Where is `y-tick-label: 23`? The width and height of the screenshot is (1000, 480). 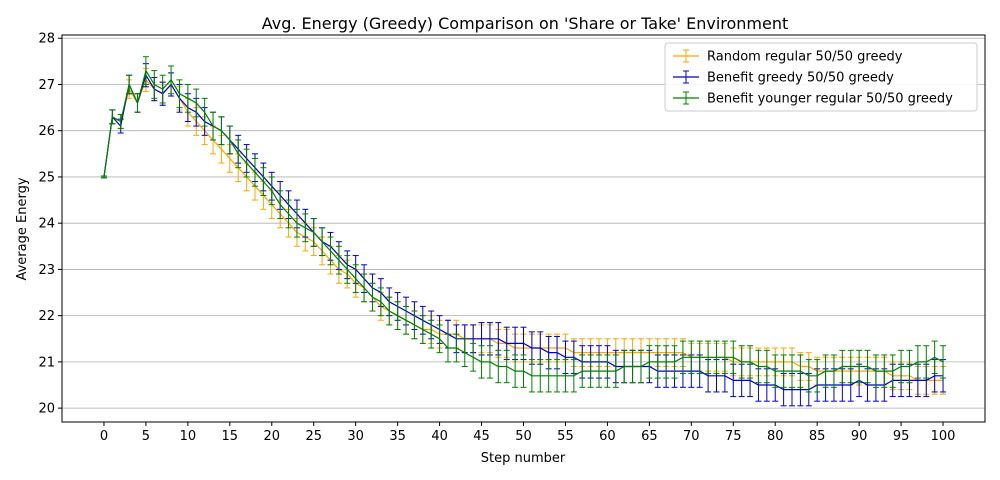
y-tick-label: 23 is located at coordinates (46, 270).